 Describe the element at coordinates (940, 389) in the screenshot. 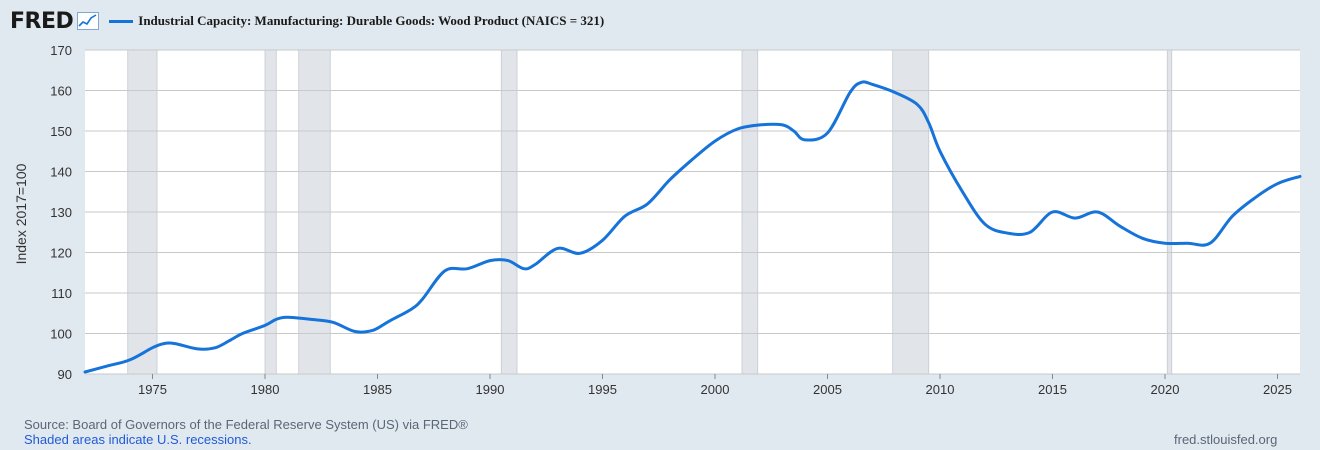

I see `x-tick-label: 2010` at that location.